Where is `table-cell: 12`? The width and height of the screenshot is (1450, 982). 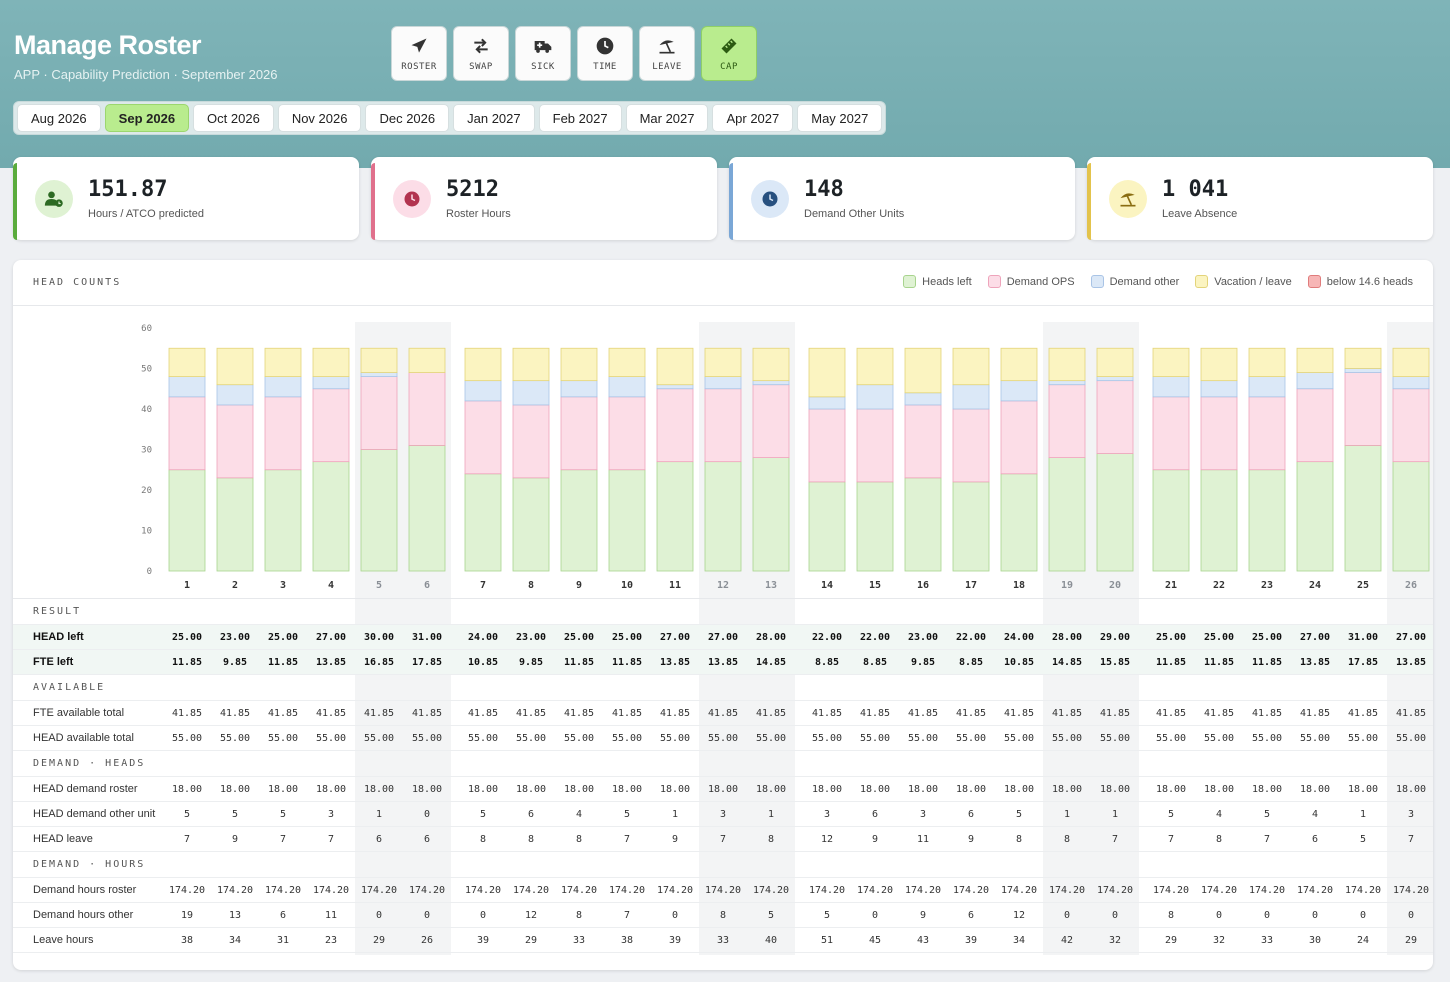
table-cell: 12 is located at coordinates (1019, 915).